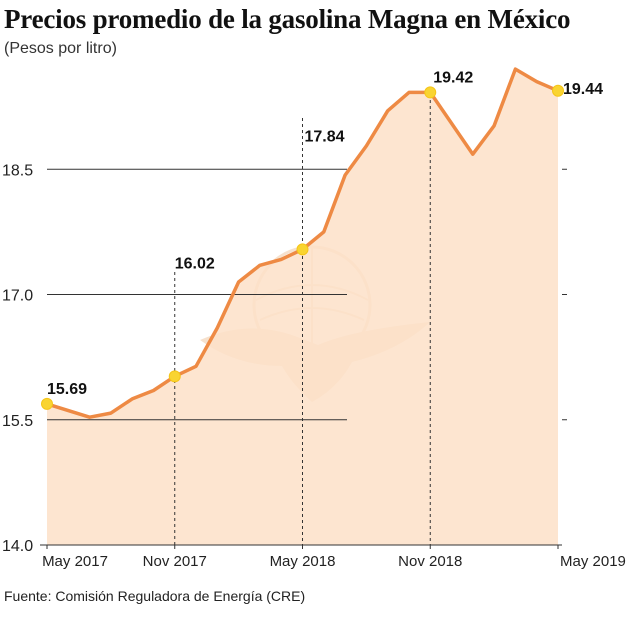 This screenshot has width=630, height=620. What do you see at coordinates (17, 546) in the screenshot?
I see `y-tick-14.0: 14.0` at bounding box center [17, 546].